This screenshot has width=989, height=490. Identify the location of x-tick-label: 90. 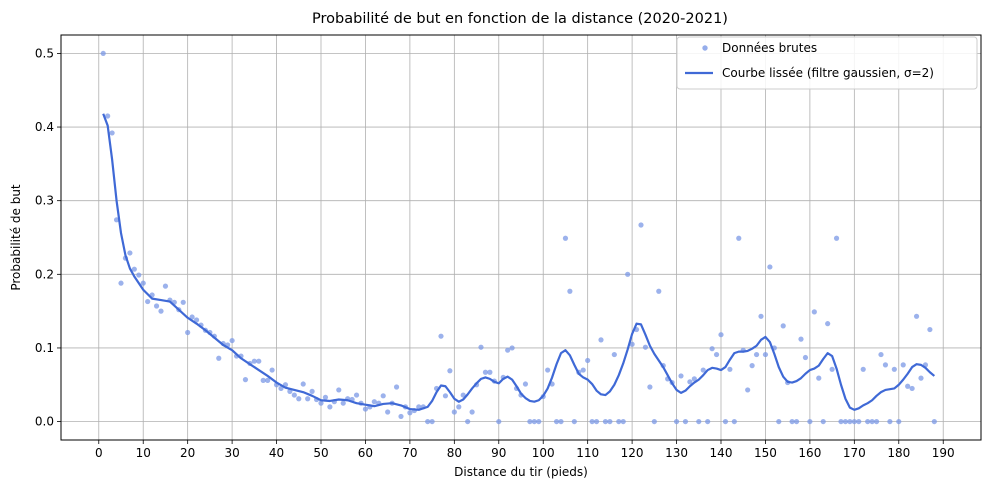
(498, 453).